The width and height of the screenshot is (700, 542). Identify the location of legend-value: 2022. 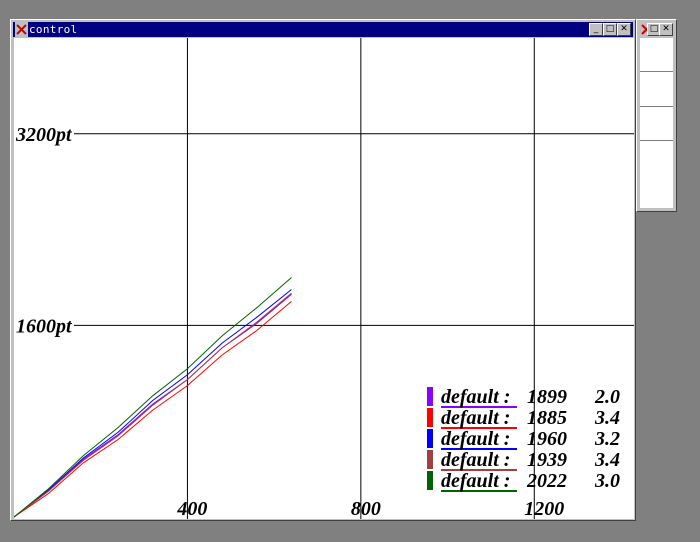
(546, 481).